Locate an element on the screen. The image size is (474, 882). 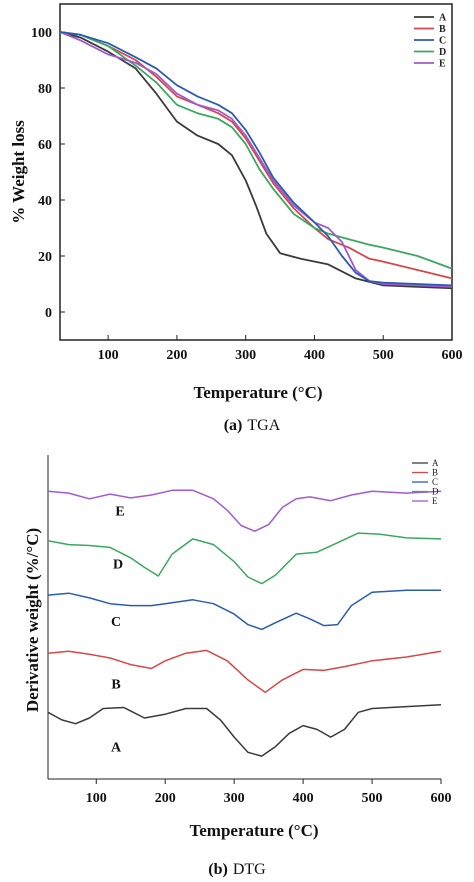
tga-x-ticks: 100 200 300 400 500 600 is located at coordinates (280, 349).